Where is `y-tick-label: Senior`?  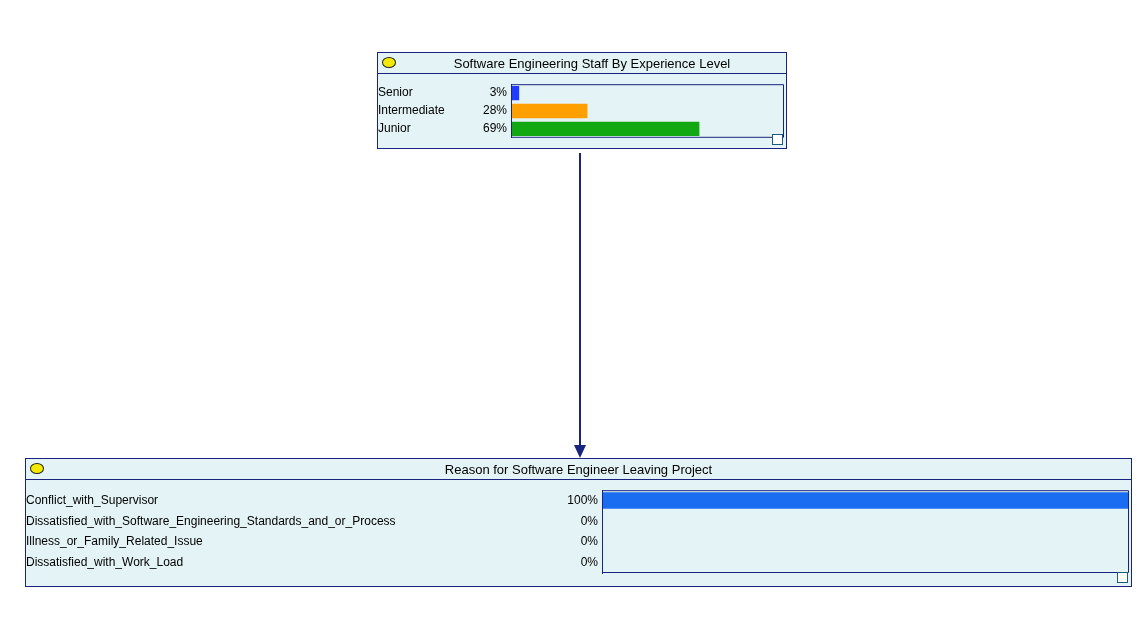
y-tick-label: Senior is located at coordinates (395, 92).